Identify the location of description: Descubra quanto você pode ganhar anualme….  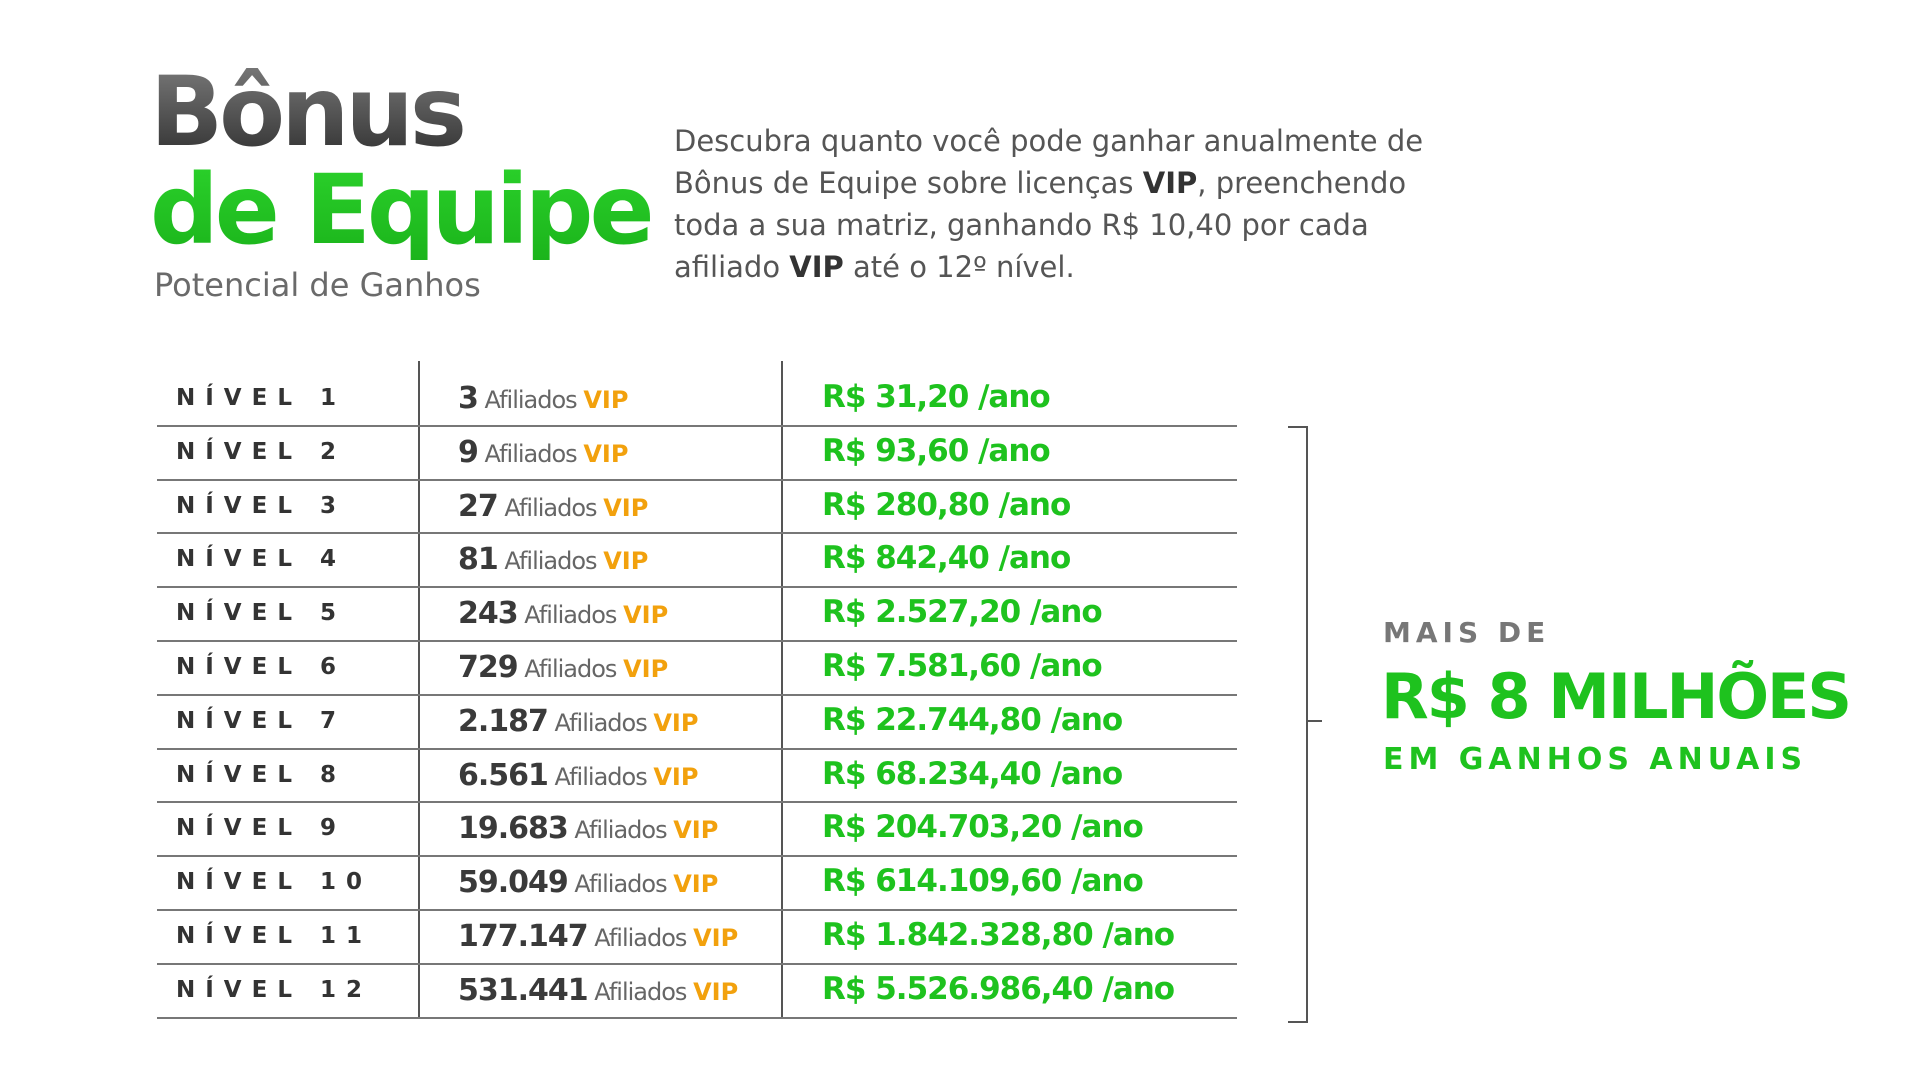
(1074, 204).